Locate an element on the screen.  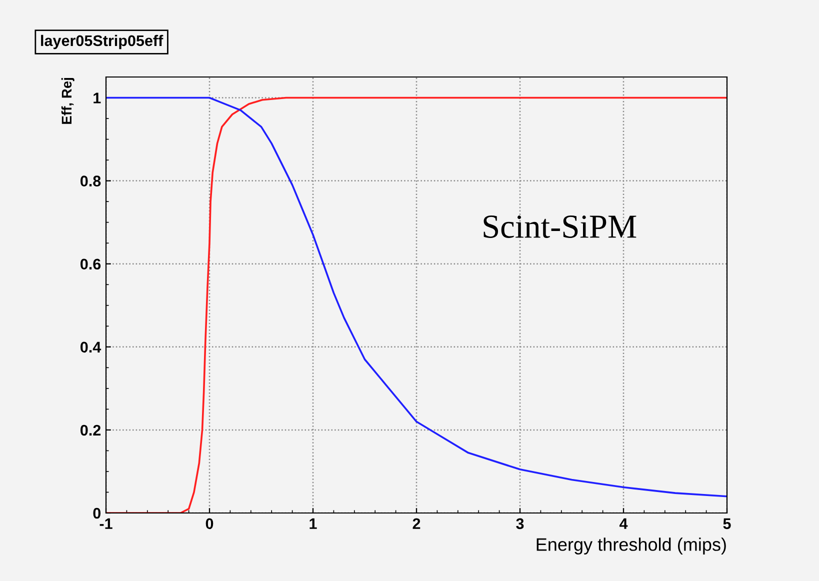
chart-title: layer05Strip05eff is located at coordinates (102, 42).